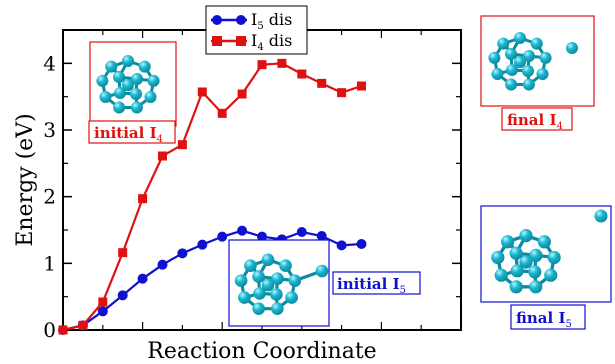 This screenshot has height=364, width=615. Describe the element at coordinates (568, 324) in the screenshot. I see `label-final-i5-sub: 5` at that location.